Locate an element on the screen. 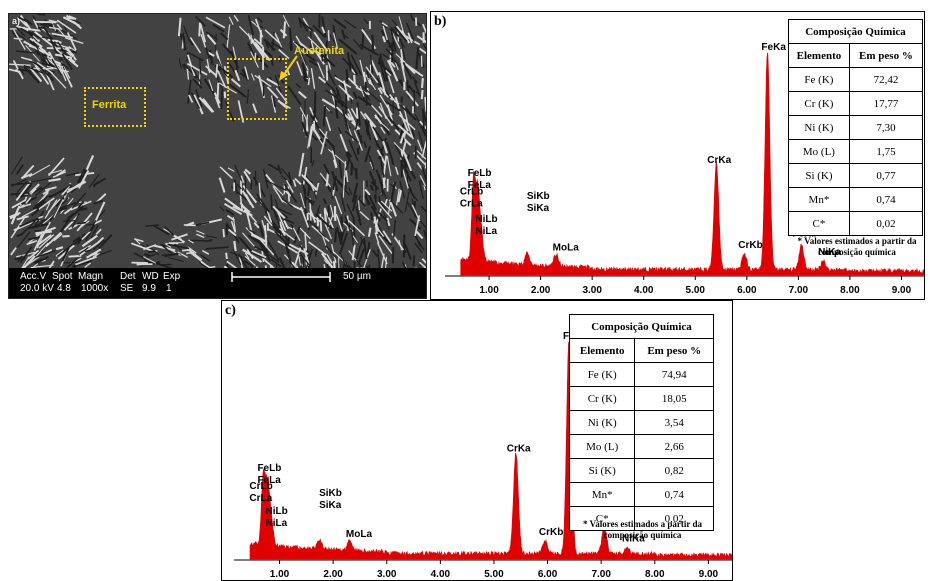 This screenshot has width=930, height=581. info-wd-header: WD is located at coordinates (150, 276).